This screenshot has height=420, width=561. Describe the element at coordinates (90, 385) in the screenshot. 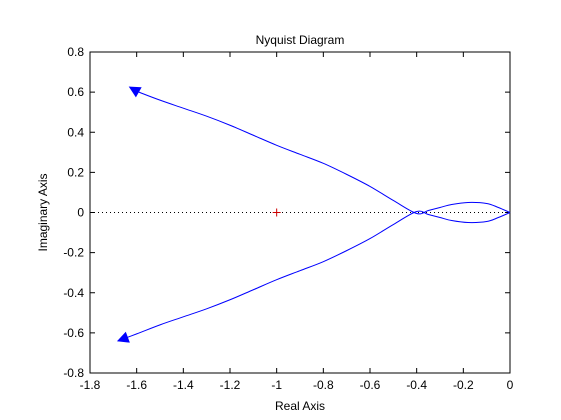

I see `x-tick-label: -1.8` at that location.